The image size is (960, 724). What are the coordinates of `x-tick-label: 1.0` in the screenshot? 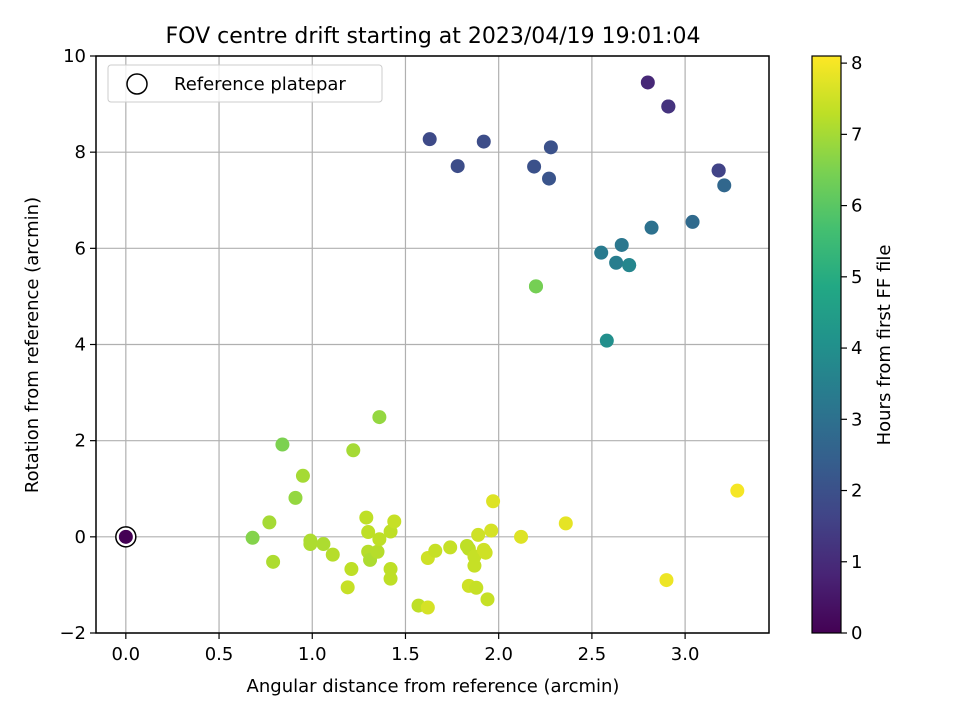 It's located at (312, 654).